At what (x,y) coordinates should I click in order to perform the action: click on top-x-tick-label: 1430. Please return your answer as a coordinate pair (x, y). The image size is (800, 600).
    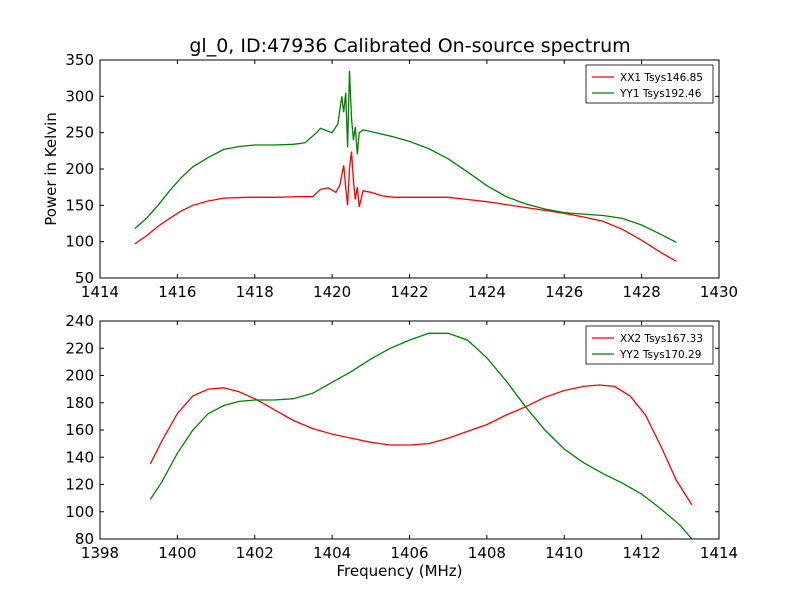
    Looking at the image, I should click on (719, 292).